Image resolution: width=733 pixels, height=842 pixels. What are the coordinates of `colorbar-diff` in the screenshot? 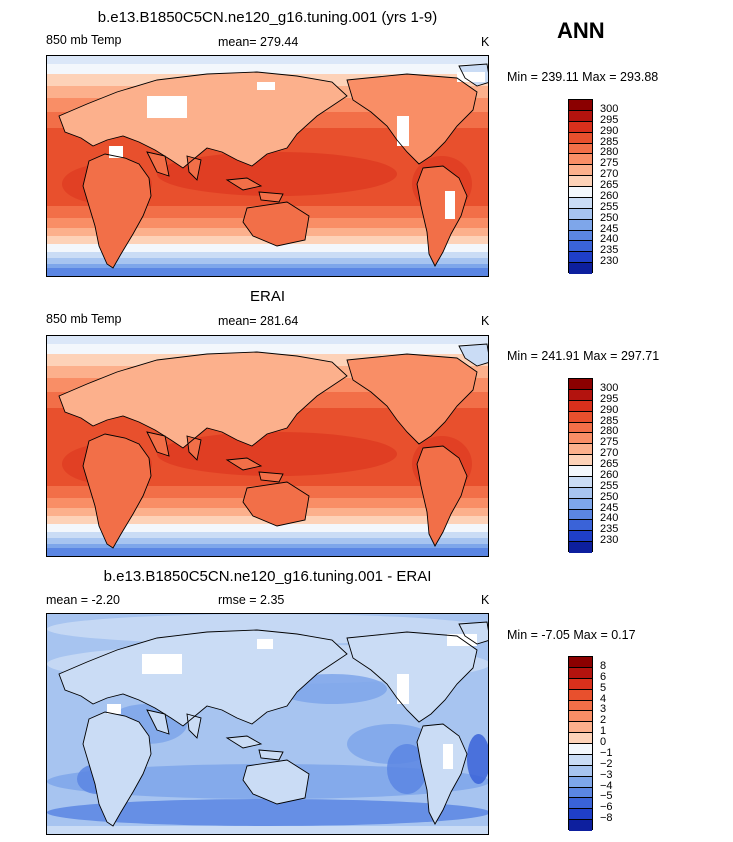 It's located at (580, 743).